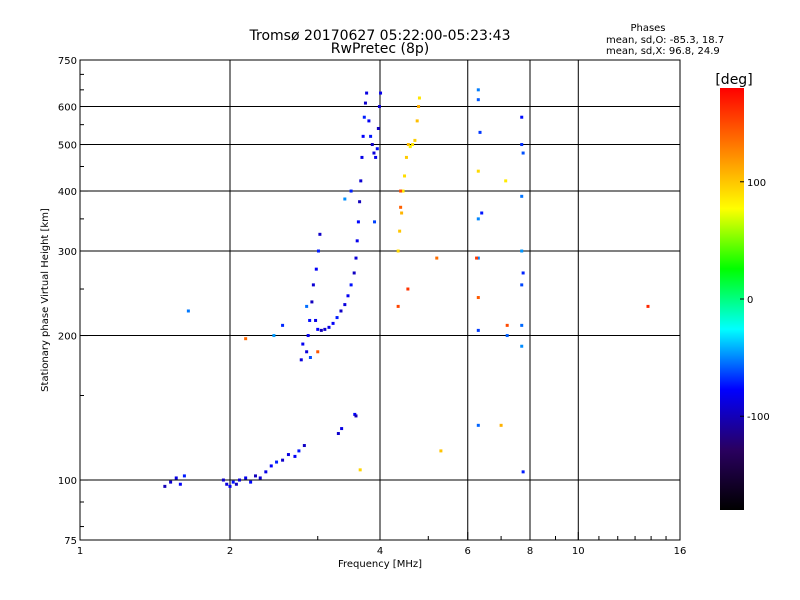 This screenshot has height=600, width=800. What do you see at coordinates (663, 51) in the screenshot?
I see `stats-line-x: mean, sd,X: 96.8, 24.9` at bounding box center [663, 51].